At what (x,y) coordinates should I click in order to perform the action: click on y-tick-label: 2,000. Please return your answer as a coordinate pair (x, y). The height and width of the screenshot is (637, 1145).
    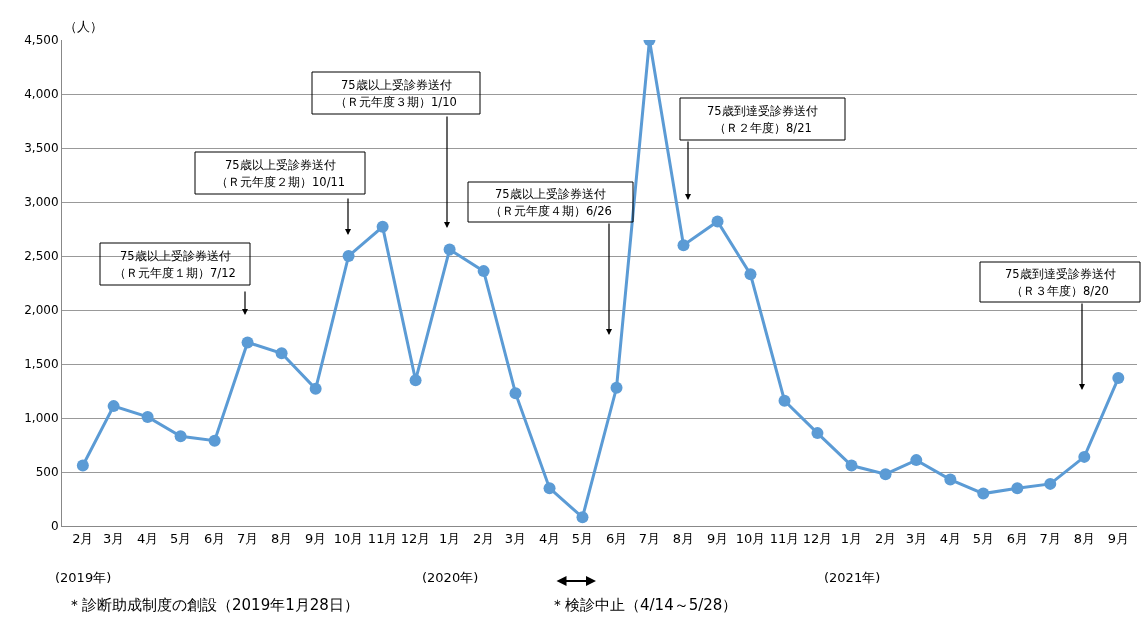
    Looking at the image, I should click on (41, 310).